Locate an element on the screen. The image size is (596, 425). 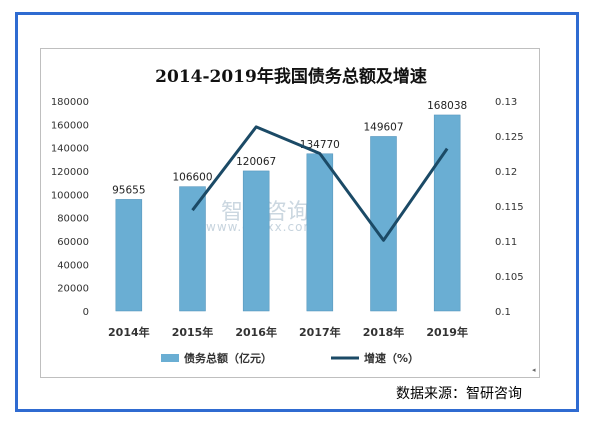
y-left-tick-label: 100000 is located at coordinates (70, 195).